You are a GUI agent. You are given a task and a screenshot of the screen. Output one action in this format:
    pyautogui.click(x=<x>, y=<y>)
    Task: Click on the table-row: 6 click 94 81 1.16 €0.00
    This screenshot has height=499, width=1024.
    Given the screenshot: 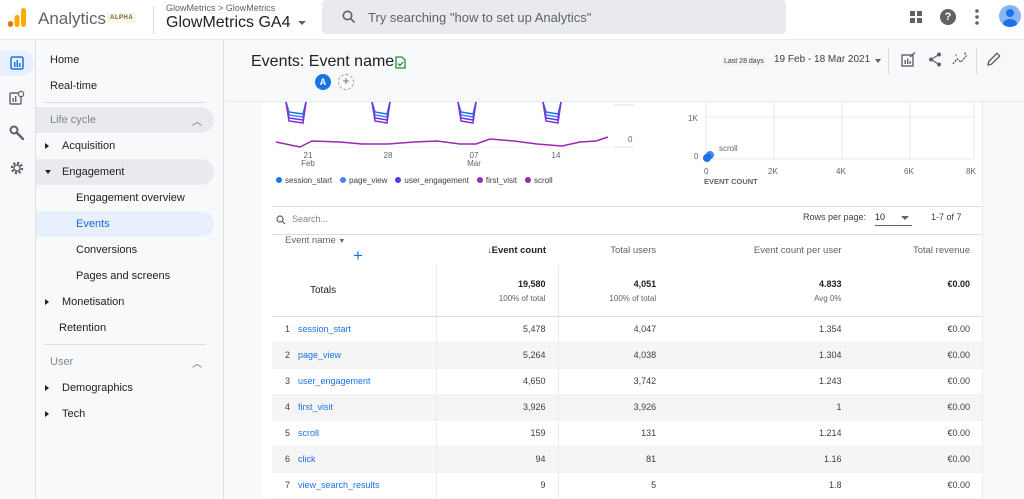 What is the action you would take?
    pyautogui.click(x=627, y=459)
    